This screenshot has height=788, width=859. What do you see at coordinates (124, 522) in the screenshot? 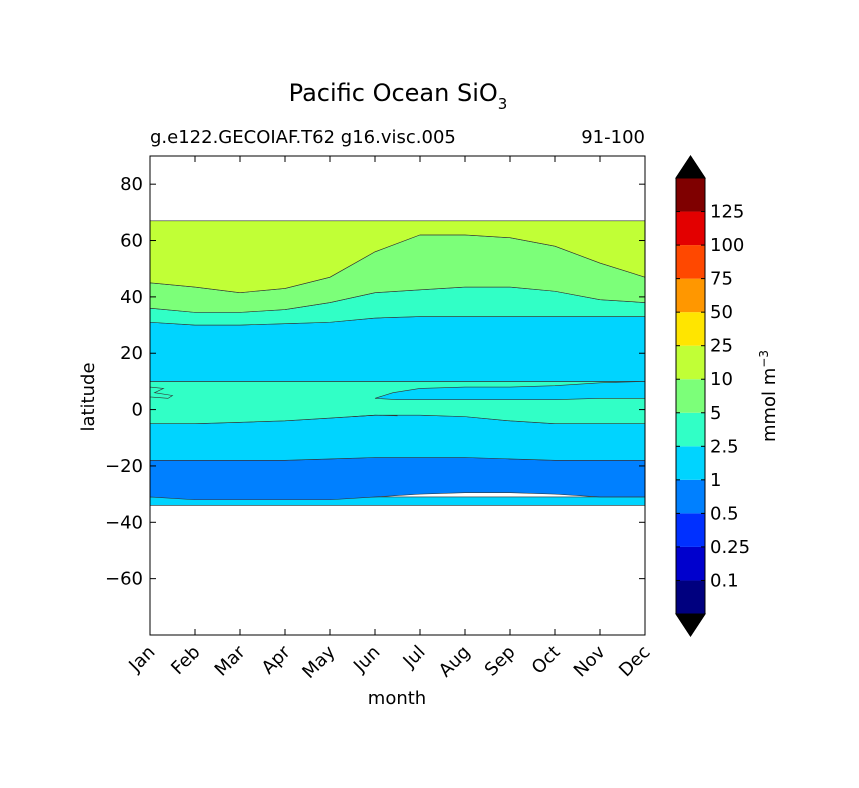
I see `y-tick-label-6: −40` at bounding box center [124, 522].